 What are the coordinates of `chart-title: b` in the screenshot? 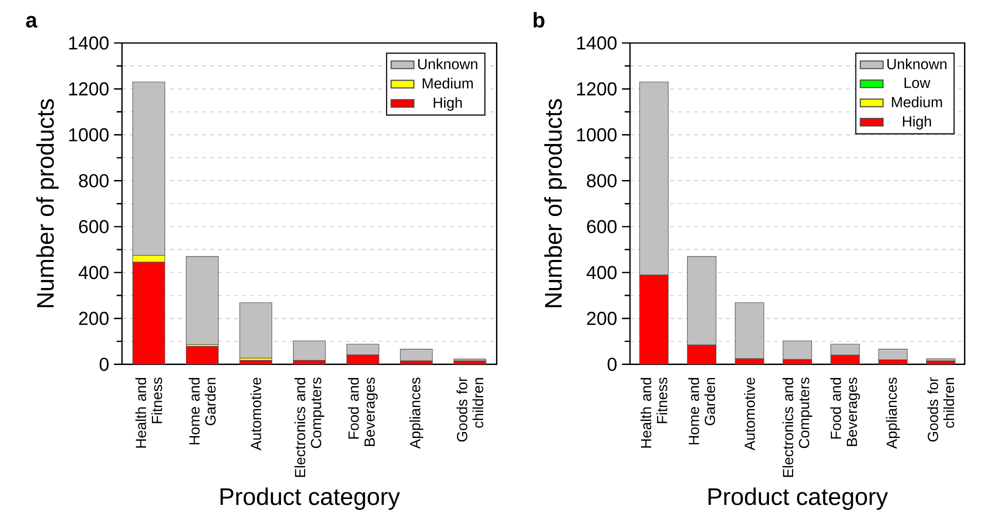 It's located at (539, 20).